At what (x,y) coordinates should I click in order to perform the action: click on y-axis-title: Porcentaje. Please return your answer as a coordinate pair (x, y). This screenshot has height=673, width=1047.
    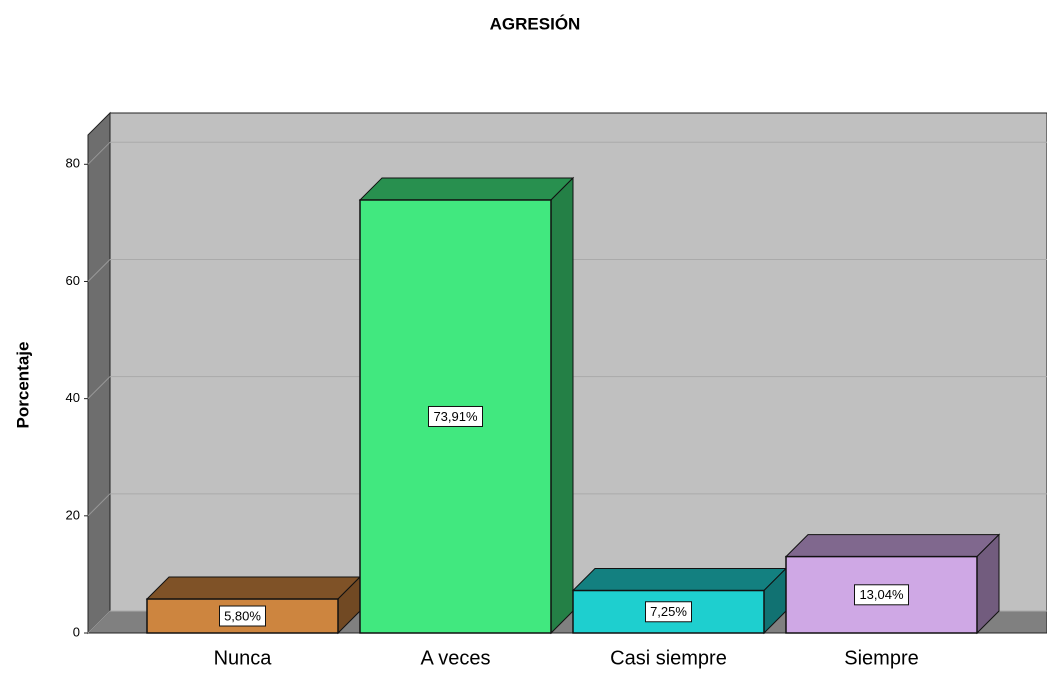
    Looking at the image, I should click on (22, 385).